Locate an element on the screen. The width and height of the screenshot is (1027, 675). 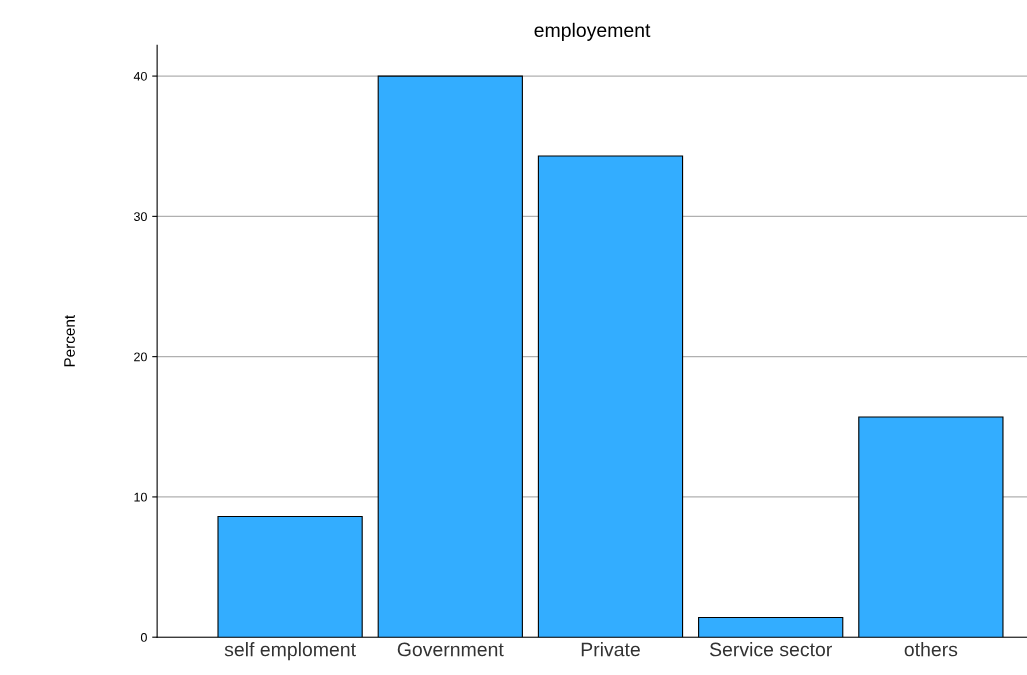
y-axis-title: Percent is located at coordinates (69, 341).